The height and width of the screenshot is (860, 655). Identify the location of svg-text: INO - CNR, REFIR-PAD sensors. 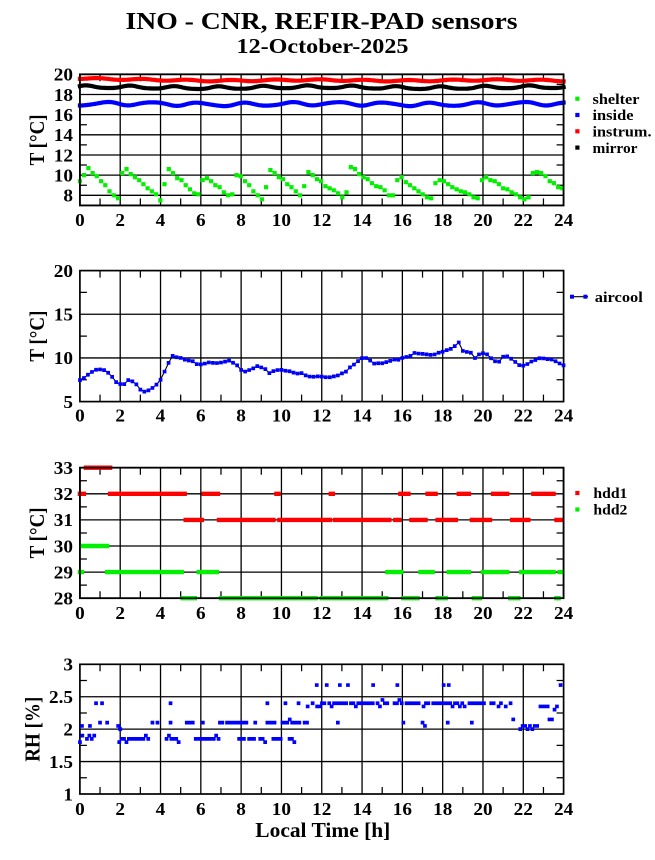
(322, 22).